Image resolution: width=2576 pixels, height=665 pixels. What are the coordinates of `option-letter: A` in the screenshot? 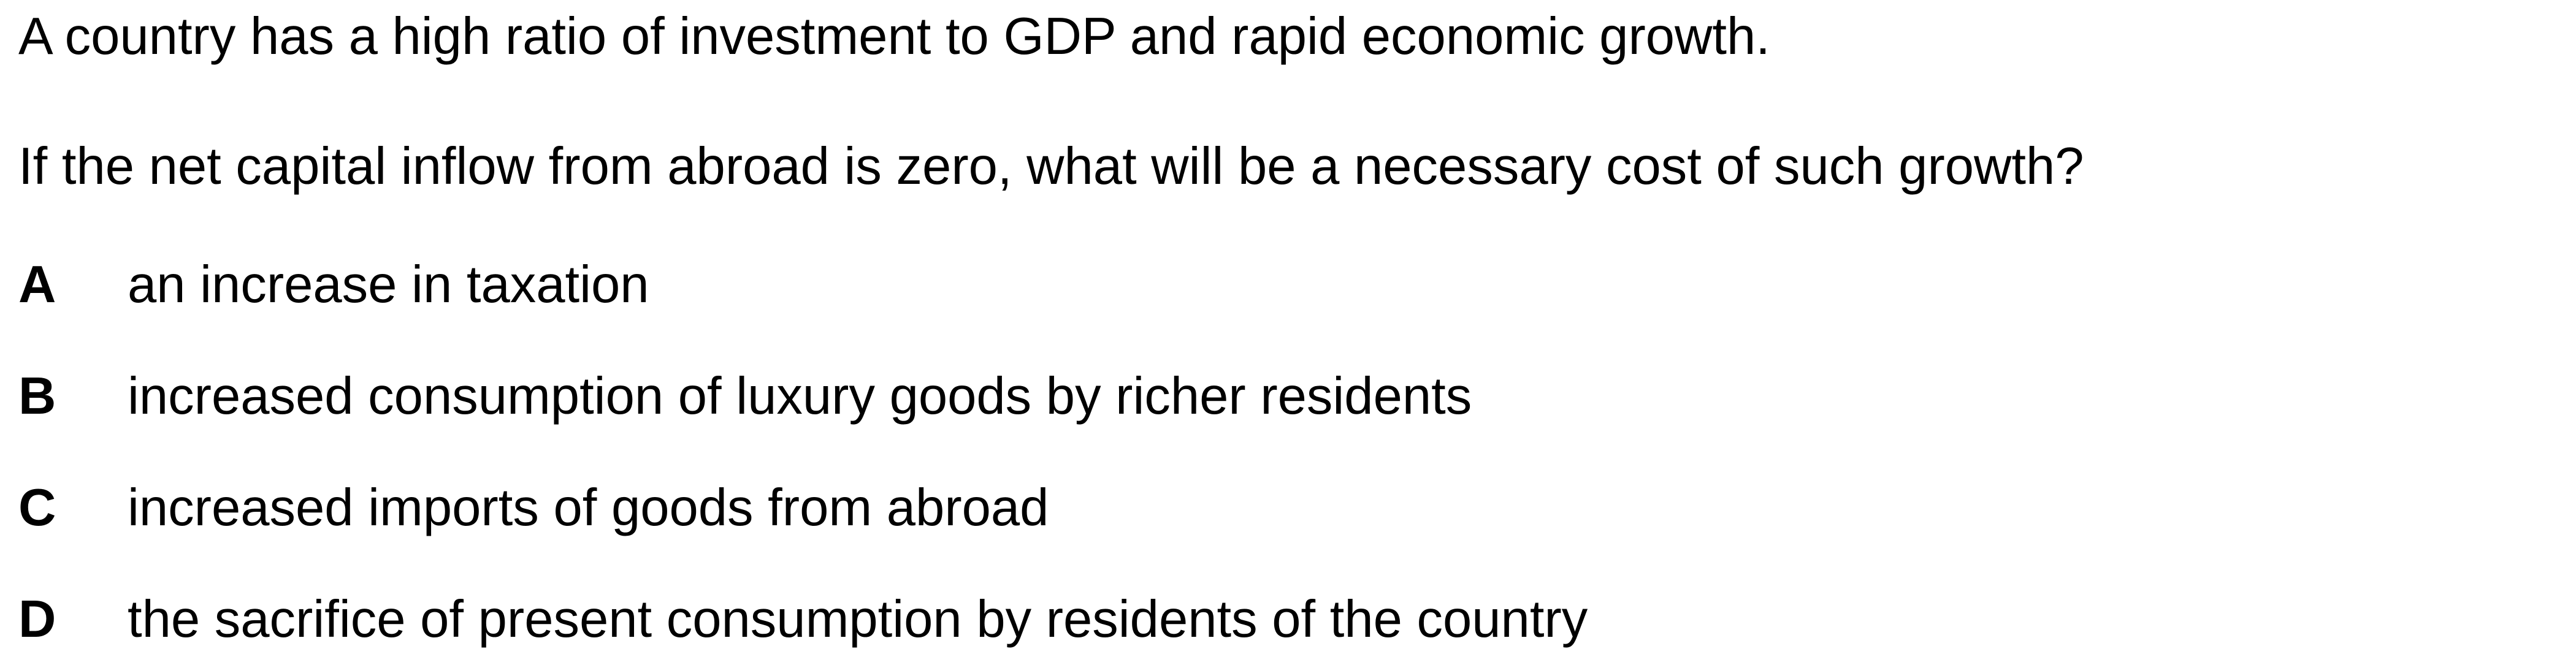 It's located at (37, 285).